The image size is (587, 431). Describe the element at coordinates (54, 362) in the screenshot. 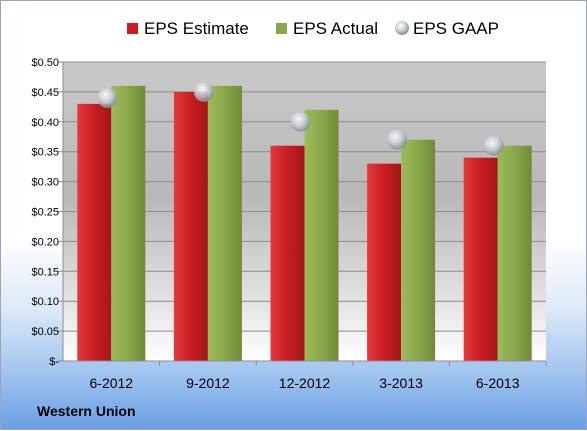

I see `y-tick-label: $-` at that location.